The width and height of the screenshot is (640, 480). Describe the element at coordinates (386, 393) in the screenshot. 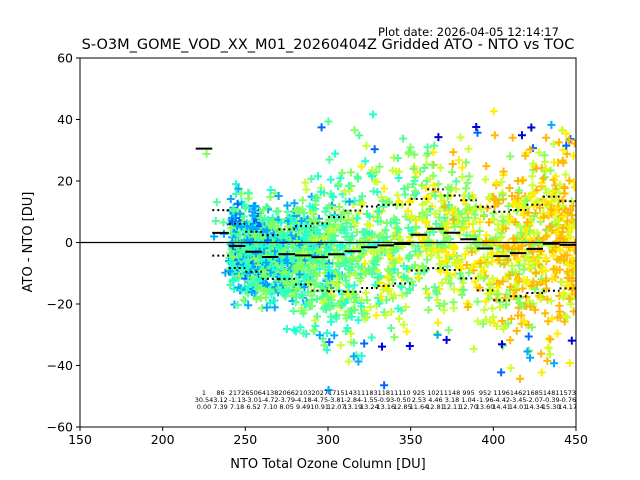

I see `bin-label-counts: 1181` at that location.